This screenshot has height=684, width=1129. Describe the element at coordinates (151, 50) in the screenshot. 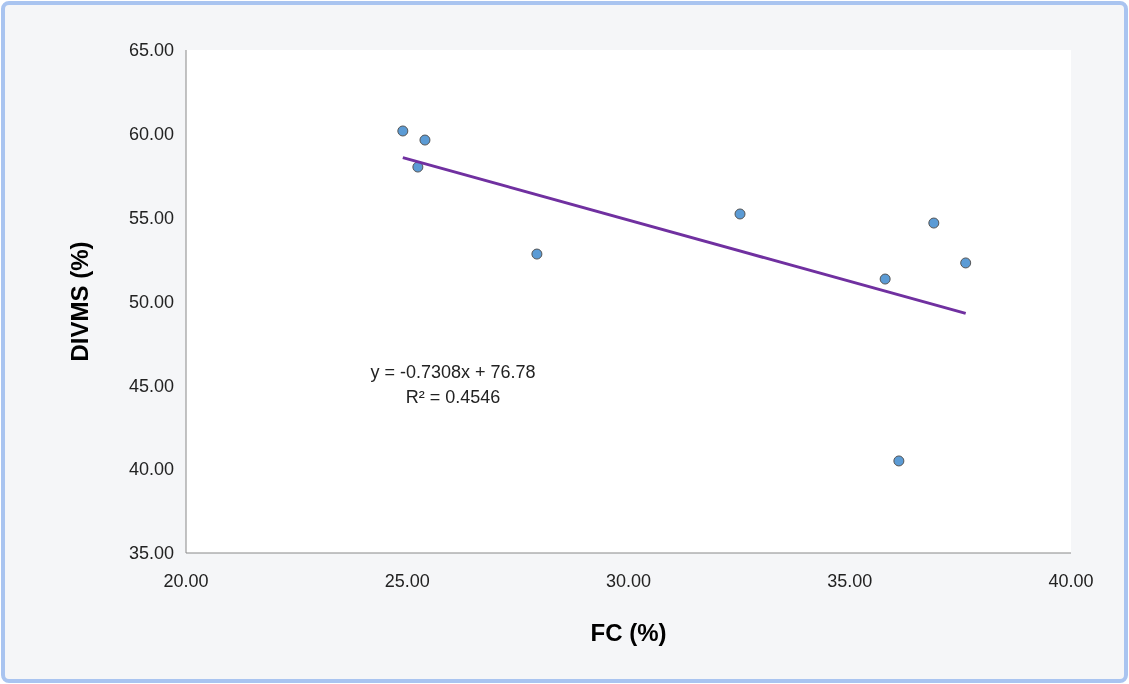

I see `y-tick-label: 65.00` at that location.